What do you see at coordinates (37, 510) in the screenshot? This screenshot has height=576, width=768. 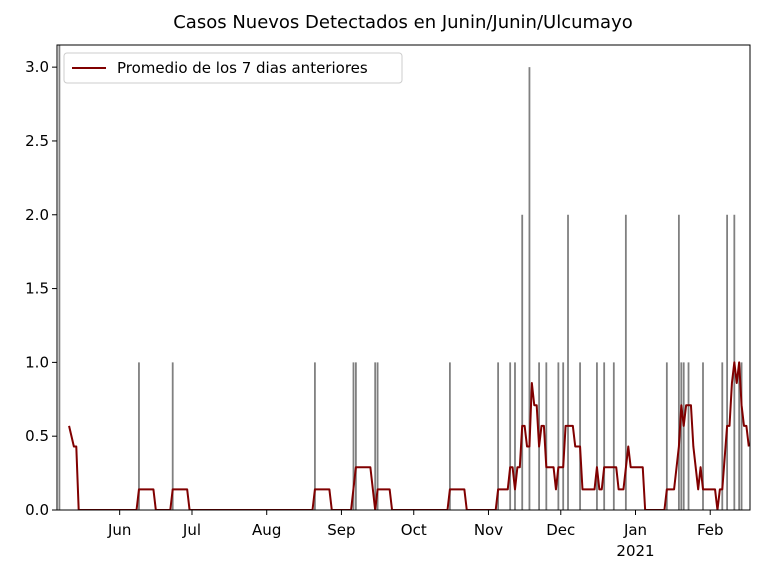 I see `y-tick-label: 0.0` at bounding box center [37, 510].